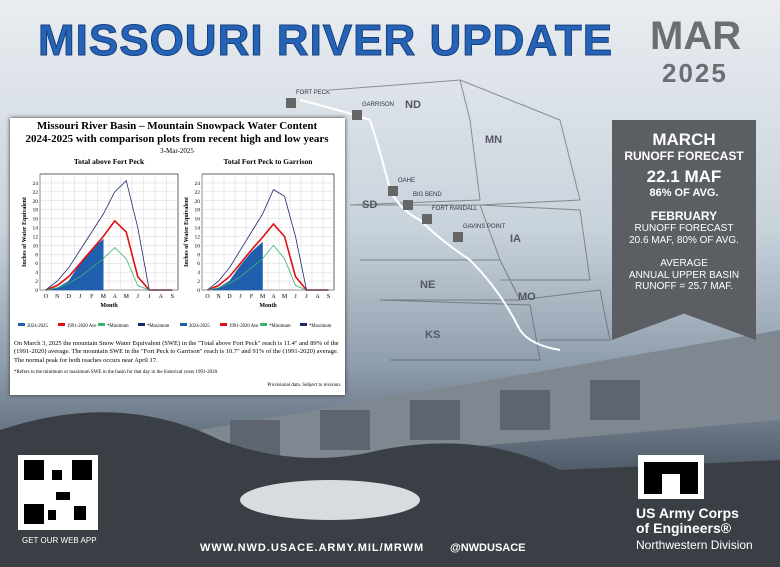  What do you see at coordinates (269, 161) in the screenshot?
I see `chart-title: Total Fort Peck to Garrison` at bounding box center [269, 161].